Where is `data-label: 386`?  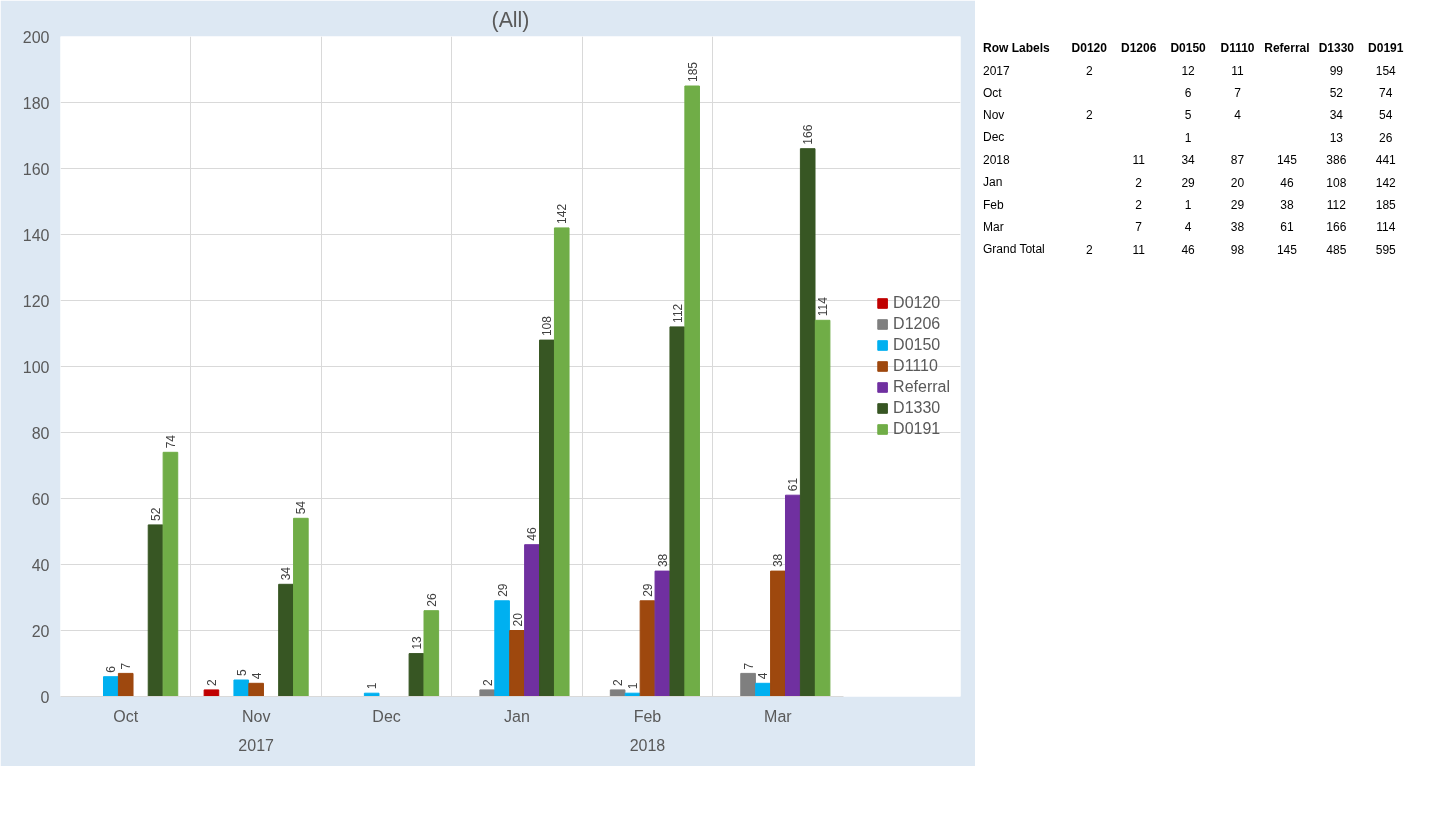
data-label: 386 is located at coordinates (1336, 160).